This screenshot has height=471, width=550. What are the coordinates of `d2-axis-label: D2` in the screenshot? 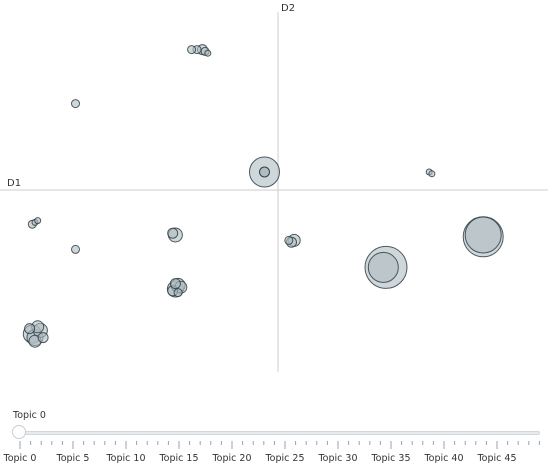 It's located at (288, 8).